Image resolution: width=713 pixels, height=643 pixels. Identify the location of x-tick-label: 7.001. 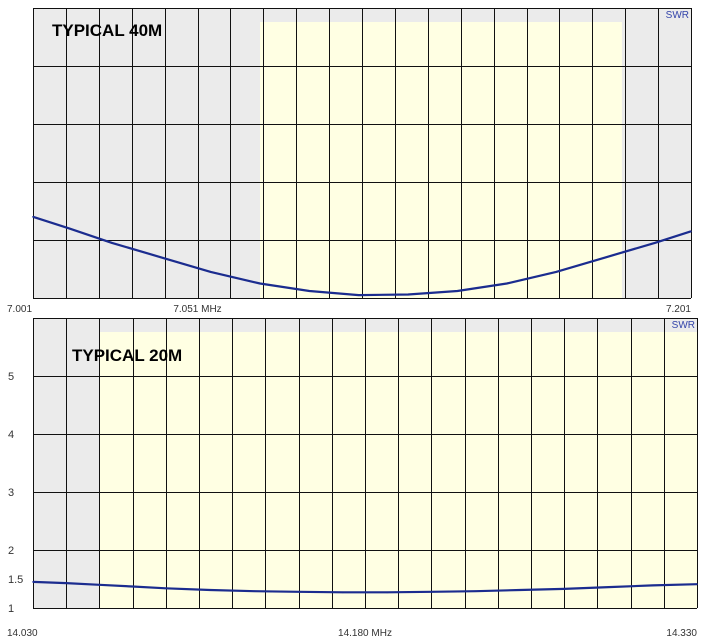
(19, 309).